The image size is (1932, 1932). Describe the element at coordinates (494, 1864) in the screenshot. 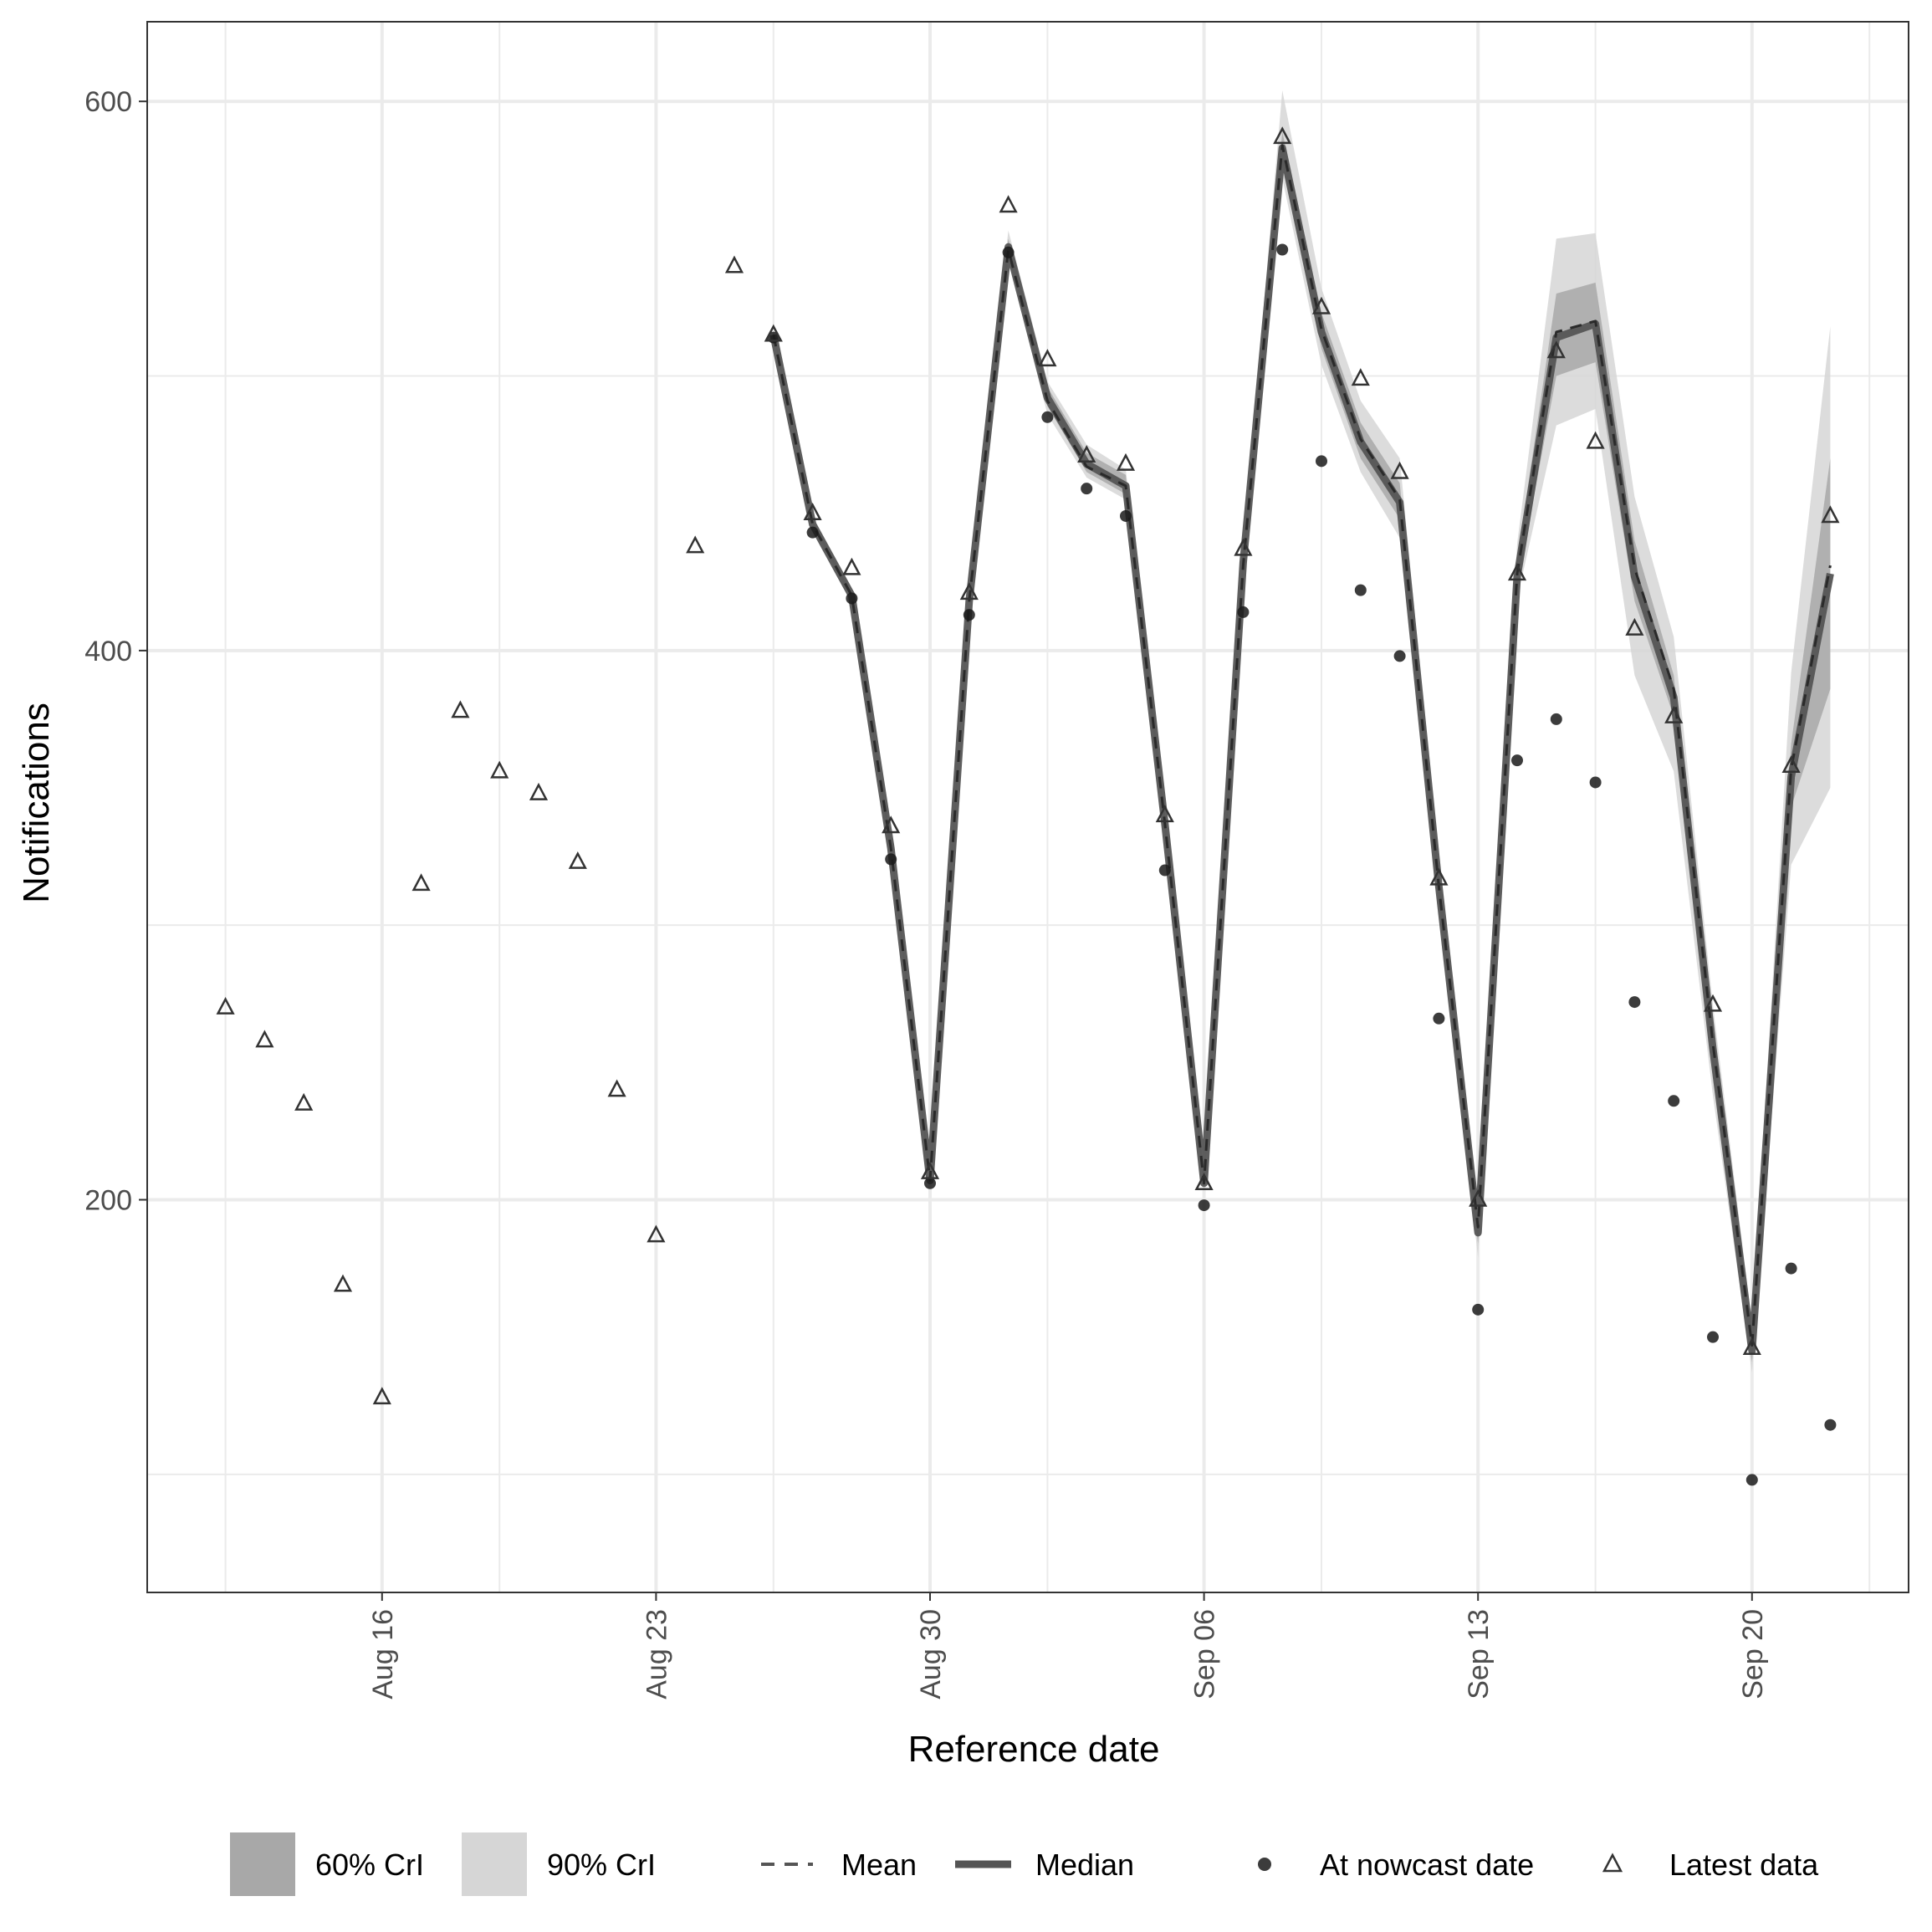

I see `legend-key-ci90` at that location.